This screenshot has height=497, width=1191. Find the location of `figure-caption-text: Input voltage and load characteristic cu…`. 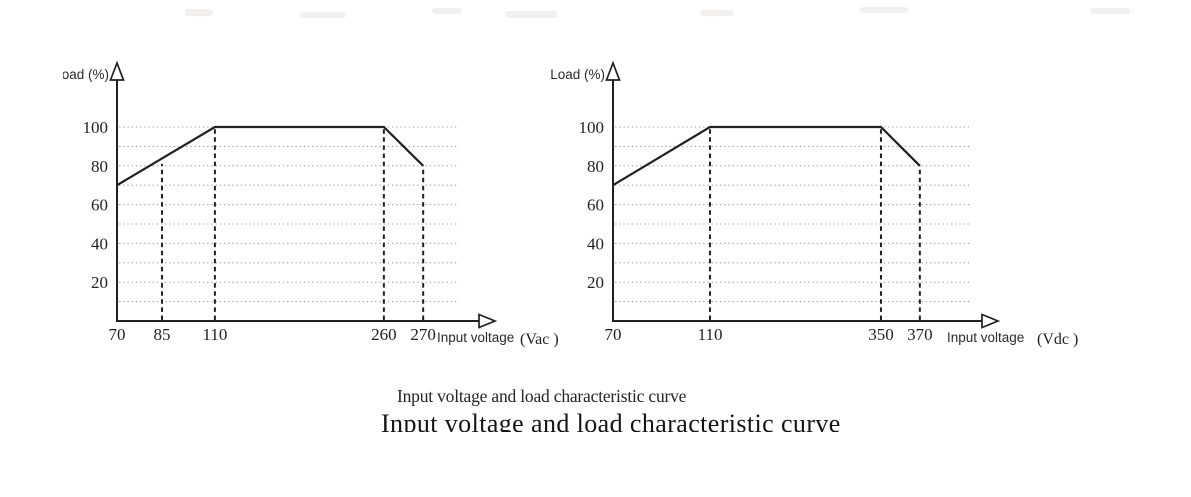

figure-caption-text: Input voltage and load characteristic cu… is located at coordinates (611, 421).